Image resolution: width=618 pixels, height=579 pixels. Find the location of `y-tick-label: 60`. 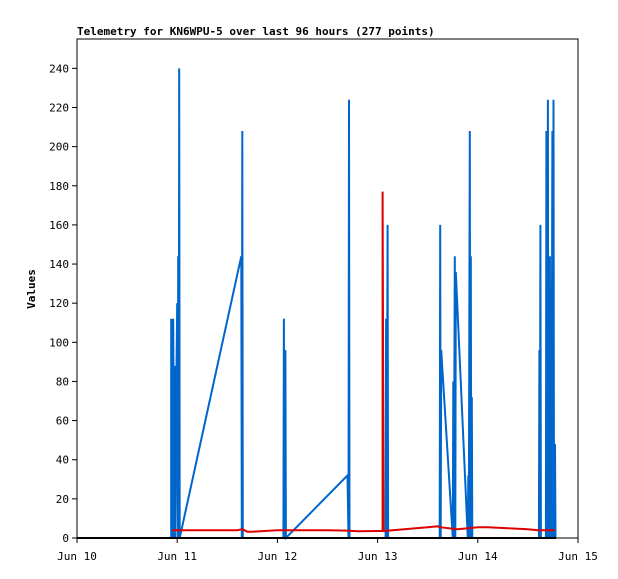

y-tick-label: 60 is located at coordinates (62, 421).